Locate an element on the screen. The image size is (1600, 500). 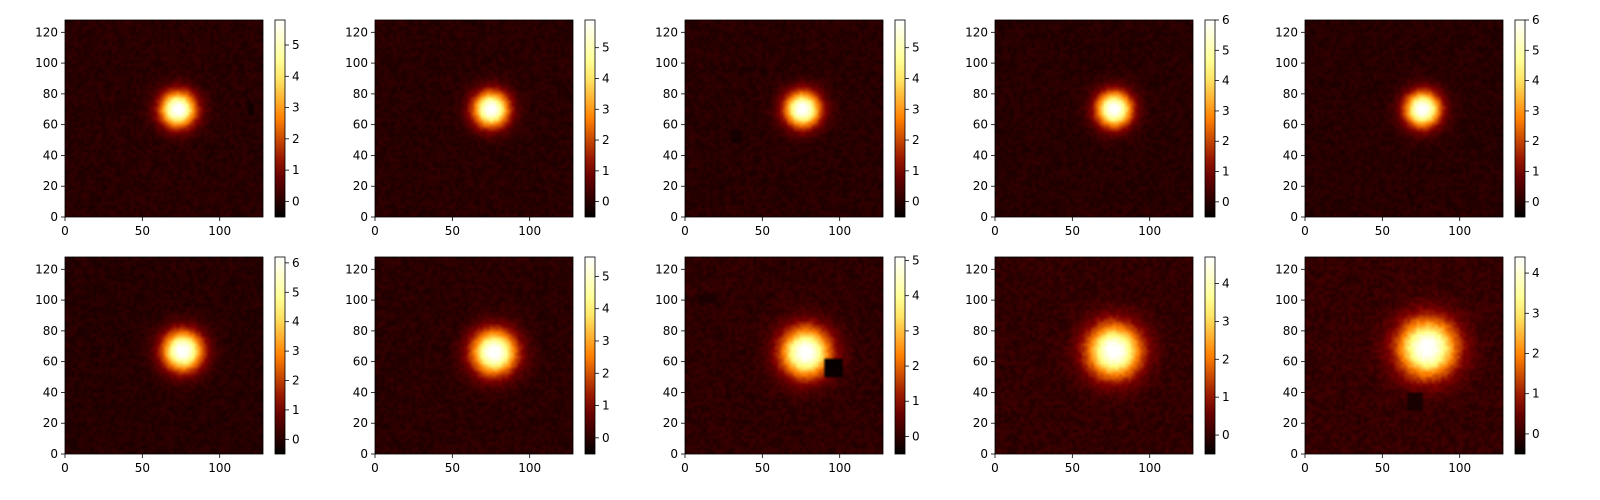
colorbar-tick-label: 5 is located at coordinates (1536, 50).